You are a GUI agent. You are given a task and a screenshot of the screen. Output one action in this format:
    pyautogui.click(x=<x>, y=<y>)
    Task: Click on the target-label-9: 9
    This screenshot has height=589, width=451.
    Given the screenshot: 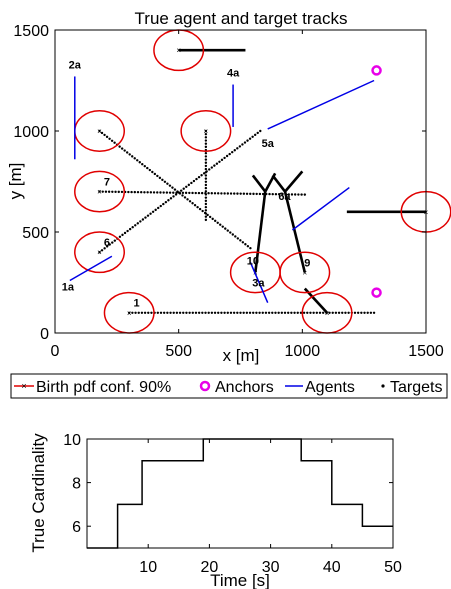 What is the action you would take?
    pyautogui.click(x=307, y=263)
    